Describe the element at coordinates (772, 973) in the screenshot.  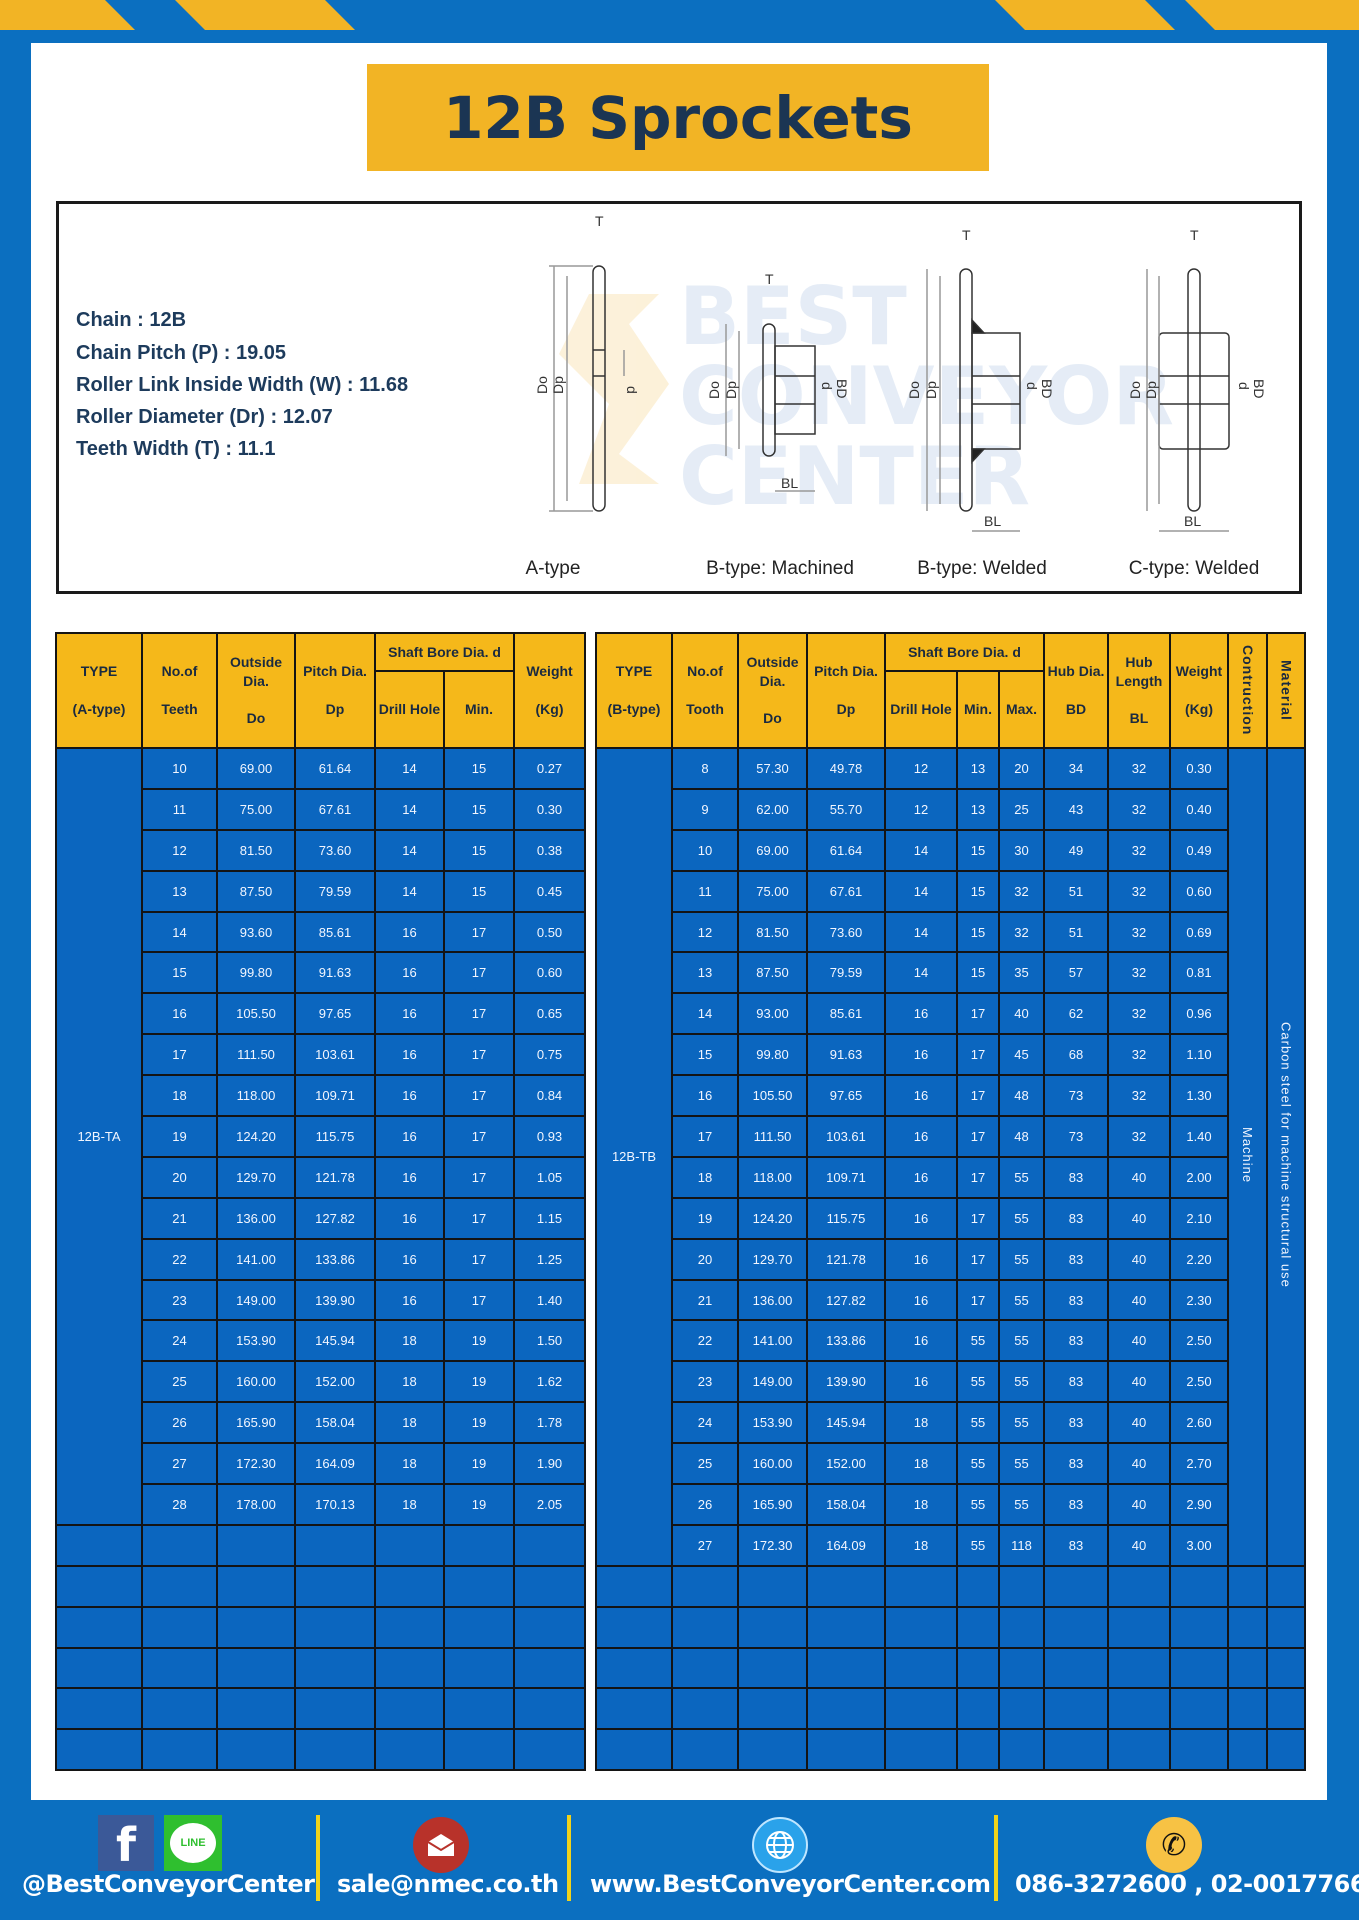
I see `cell-outside-dia: 87.50` at that location.